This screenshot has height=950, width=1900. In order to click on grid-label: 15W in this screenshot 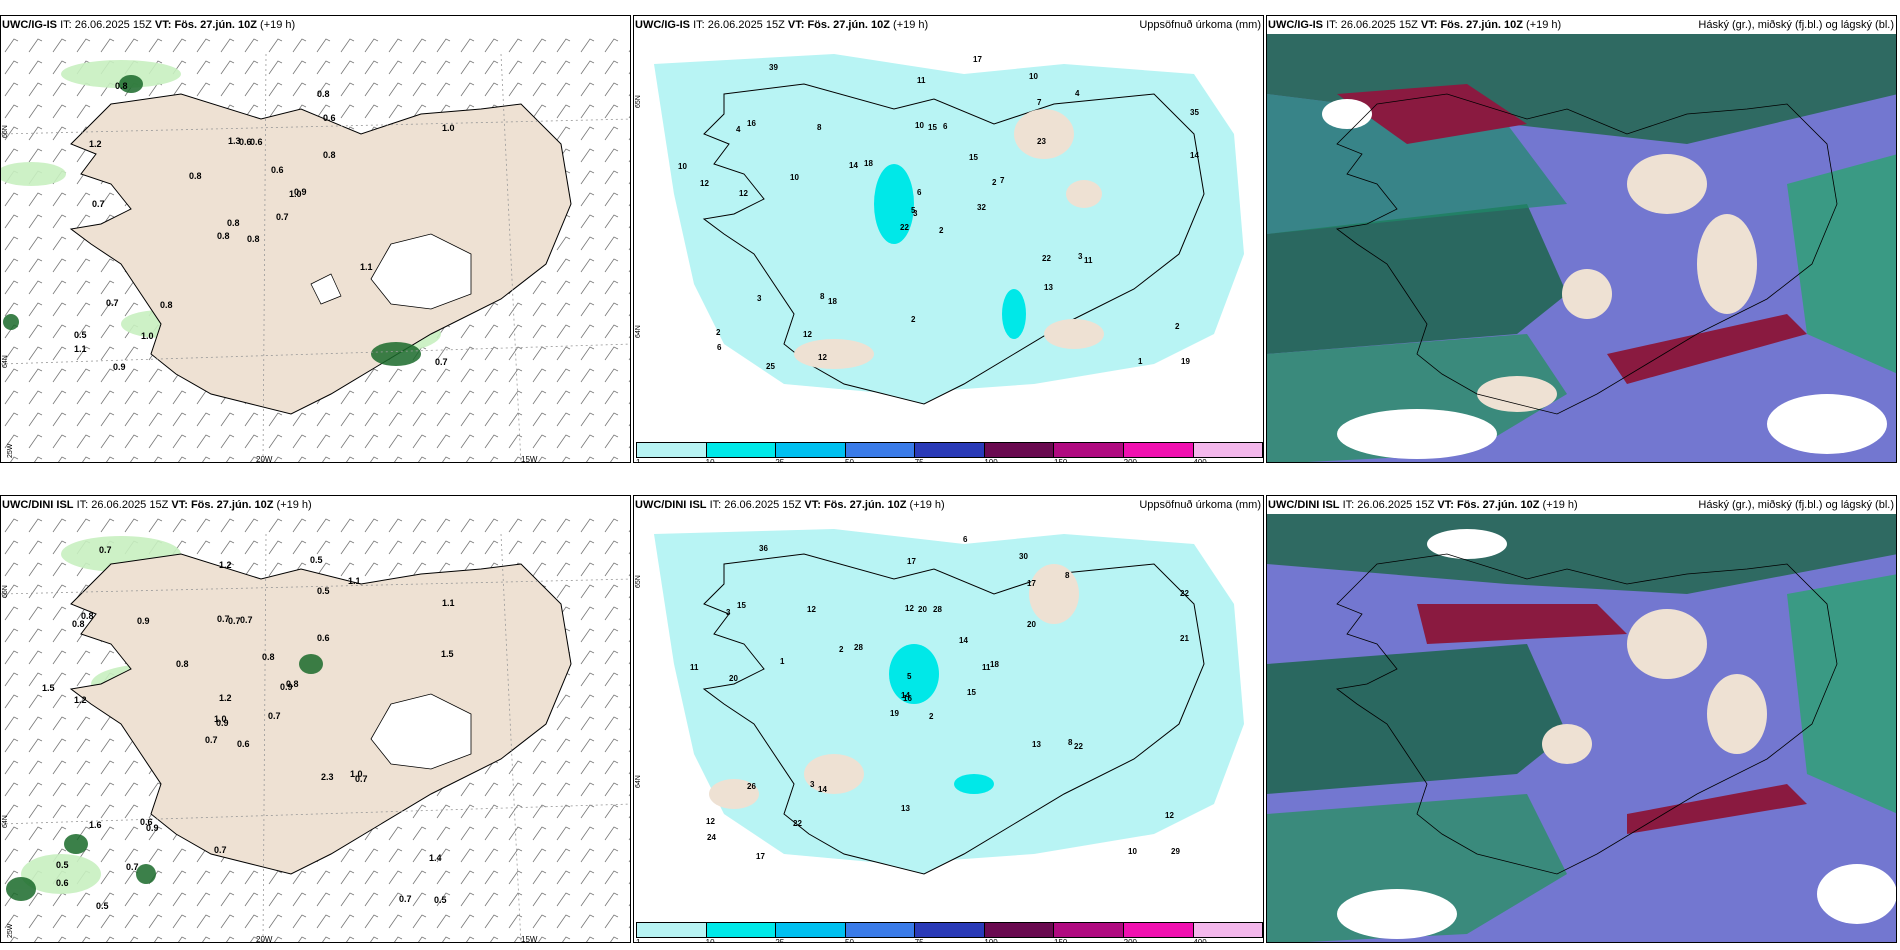, I will do `click(529, 939)`.